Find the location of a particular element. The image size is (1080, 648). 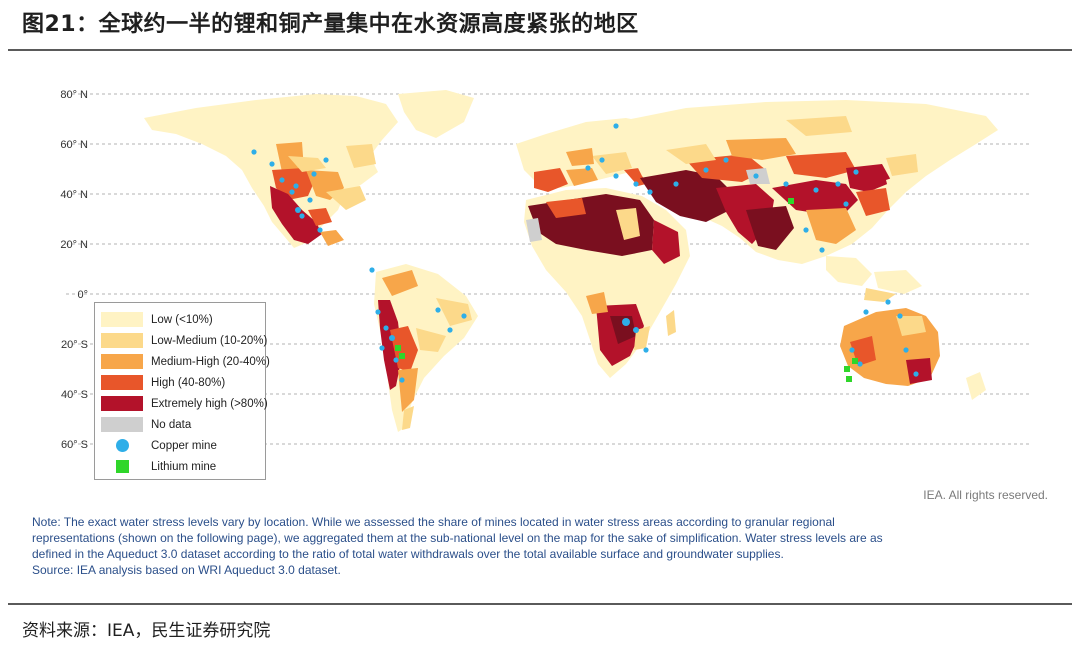

lat-label-40n: 40° N is located at coordinates (74, 195).